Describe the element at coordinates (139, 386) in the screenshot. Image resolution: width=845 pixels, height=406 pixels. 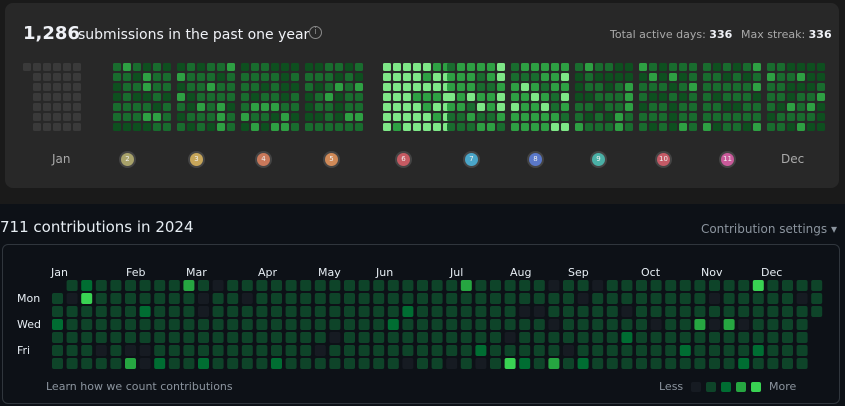
I see `learn-contributions-link: Learn how we count contributions` at that location.